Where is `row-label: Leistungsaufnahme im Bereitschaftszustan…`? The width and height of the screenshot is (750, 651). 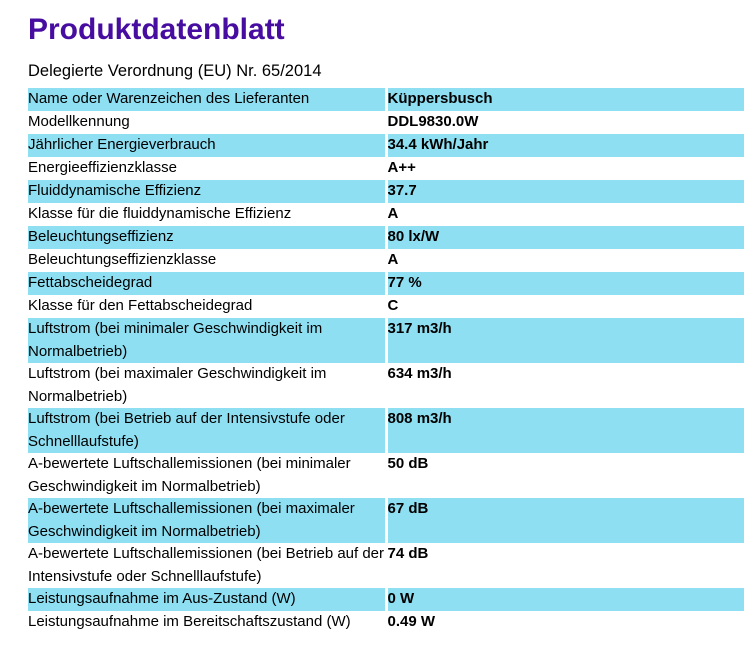
row-label: Leistungsaufnahme im Bereitschaftszustan… is located at coordinates (208, 622).